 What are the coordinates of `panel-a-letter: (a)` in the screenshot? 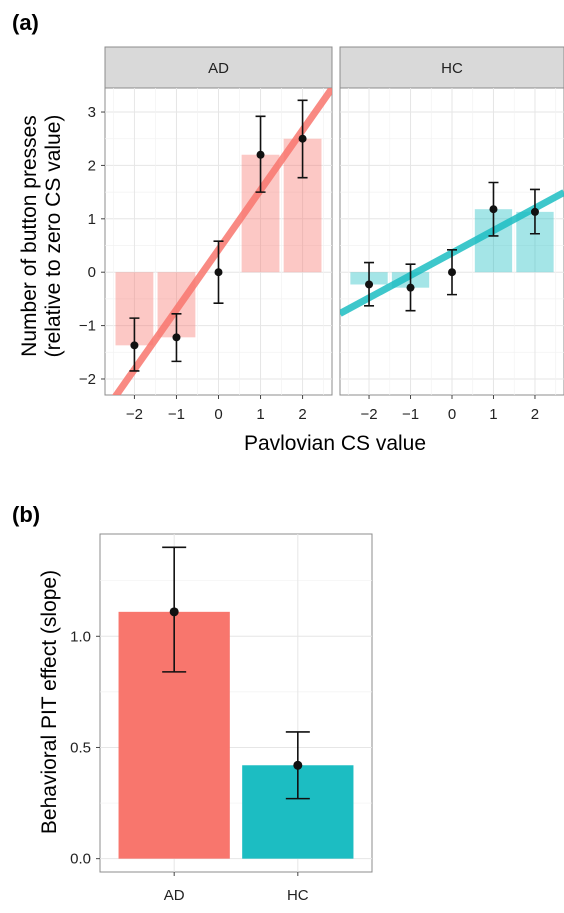 It's located at (25, 22).